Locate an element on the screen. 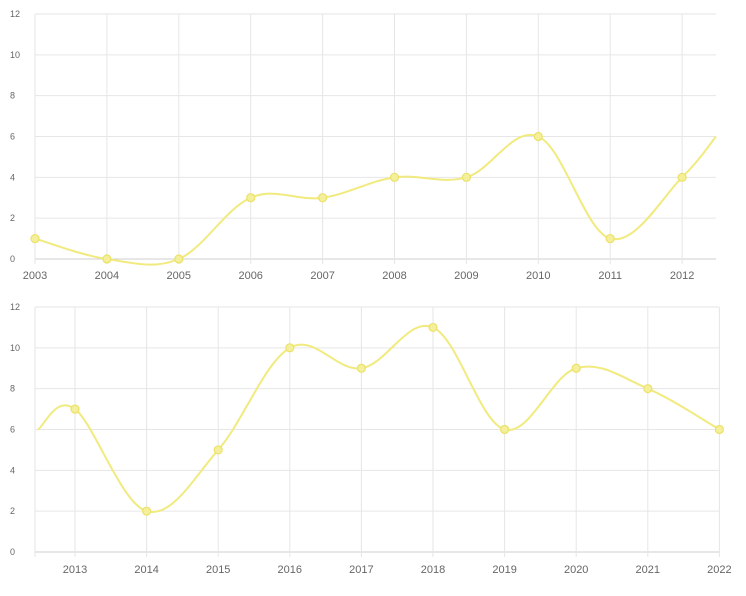  x-tick-label: 2021 is located at coordinates (648, 570).